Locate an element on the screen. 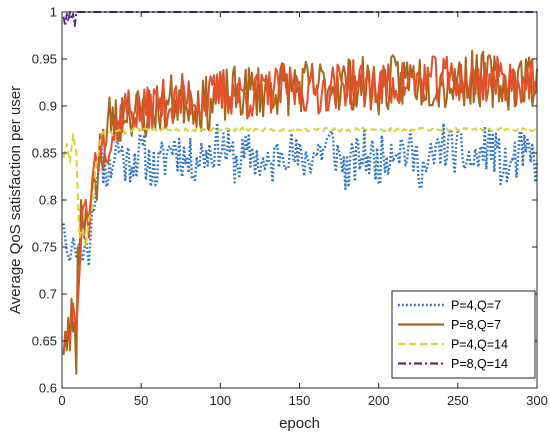  y-tick-label: 1 is located at coordinates (53, 12).